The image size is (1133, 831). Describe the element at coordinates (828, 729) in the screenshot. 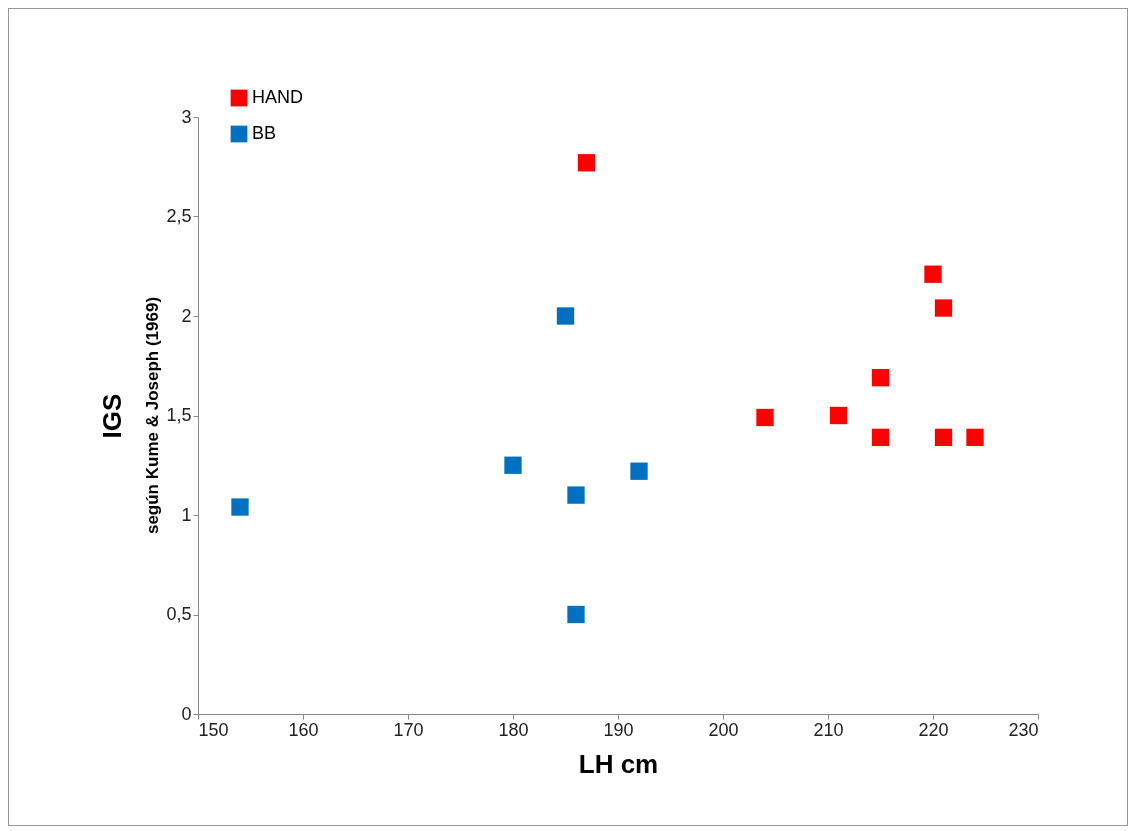

I see `x-tick-label: 210` at that location.